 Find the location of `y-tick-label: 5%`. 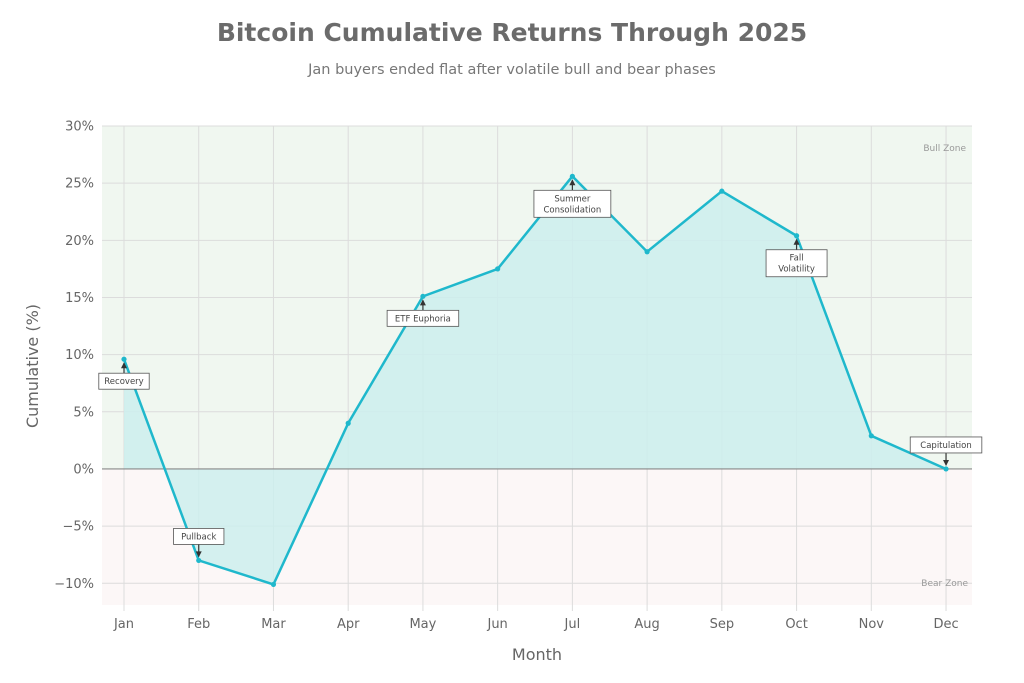

y-tick-label: 5% is located at coordinates (83, 412).